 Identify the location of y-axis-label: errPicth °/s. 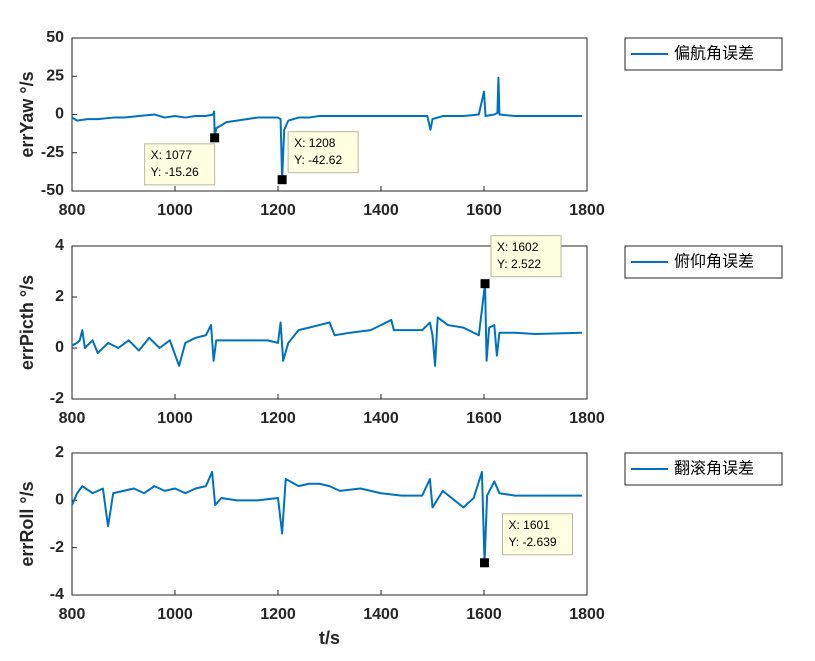
(27, 322).